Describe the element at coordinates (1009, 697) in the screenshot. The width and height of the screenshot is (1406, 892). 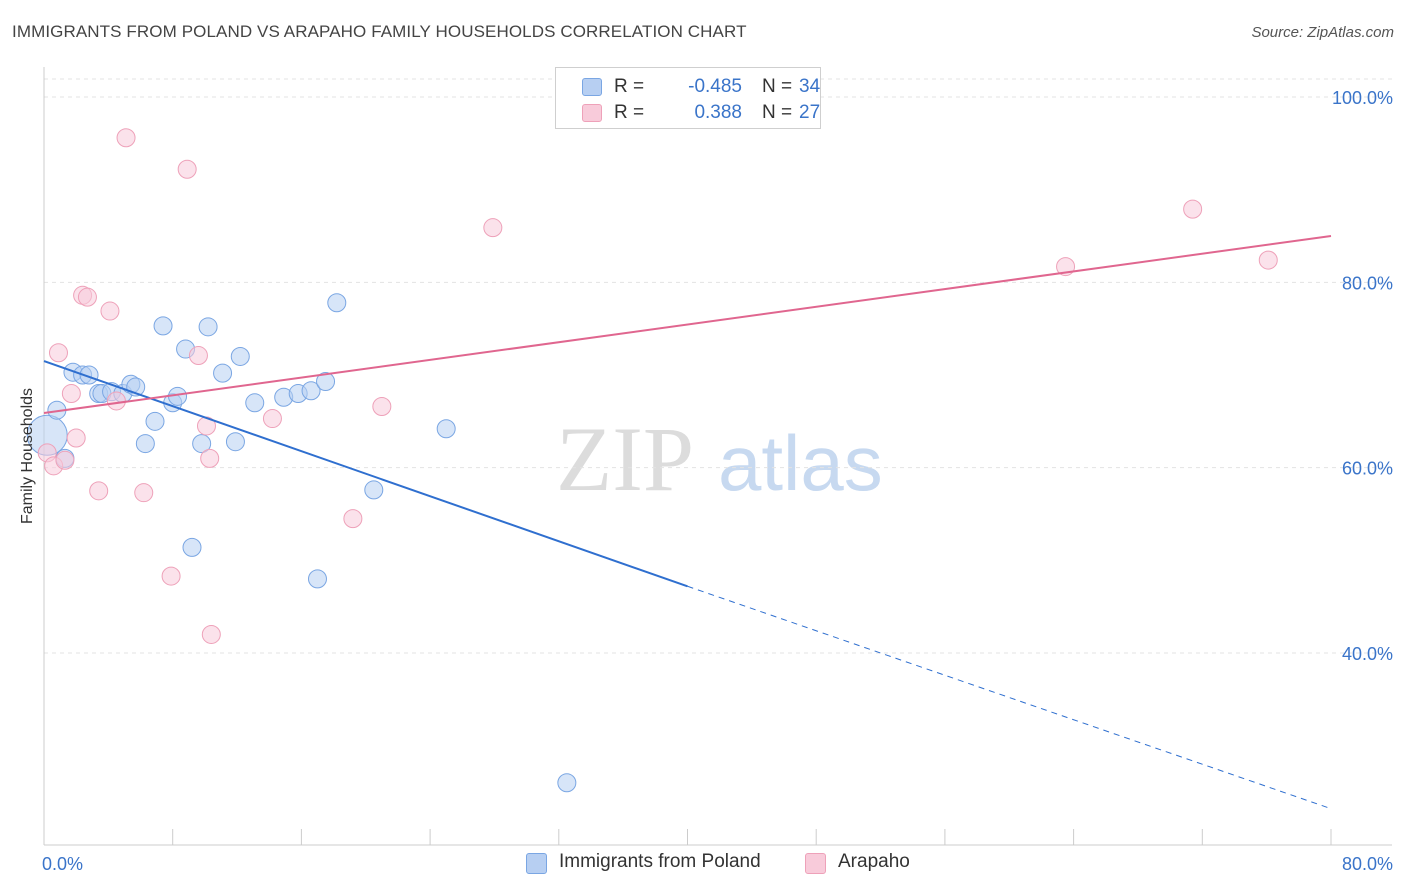
I see `poland-trend-extension` at that location.